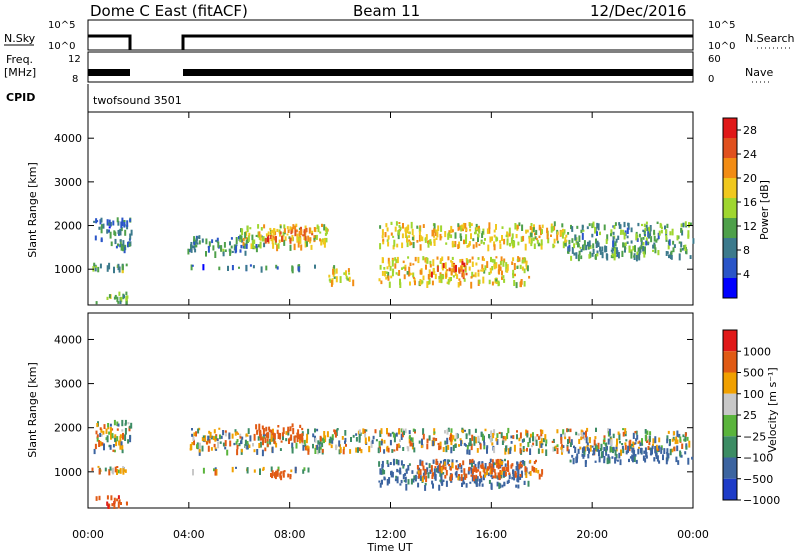  What do you see at coordinates (753, 373) in the screenshot?
I see `colorbar-tick-label: 500` at bounding box center [753, 373].